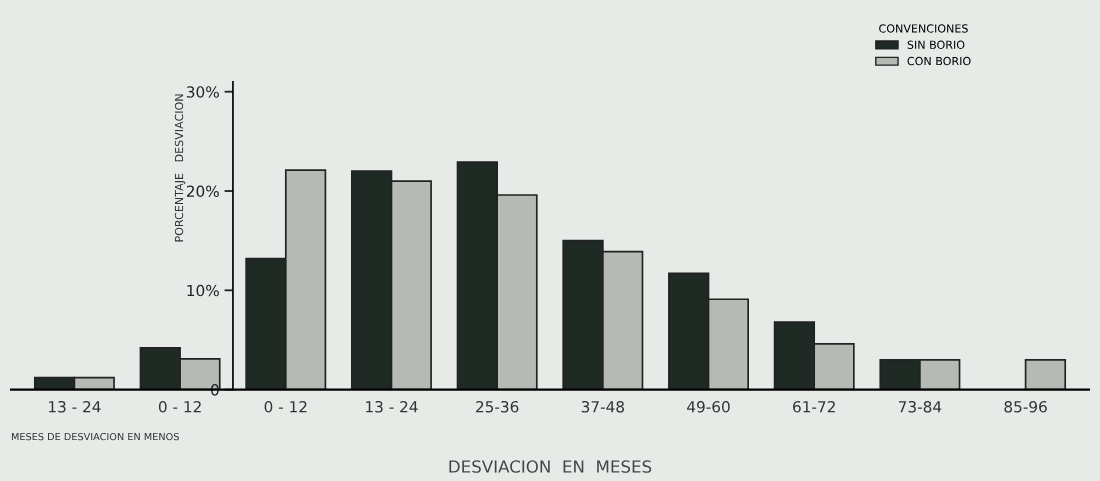 The width and height of the screenshot is (1100, 481). What do you see at coordinates (202, 92) in the screenshot?
I see `y-tick-label: 30%` at bounding box center [202, 92].